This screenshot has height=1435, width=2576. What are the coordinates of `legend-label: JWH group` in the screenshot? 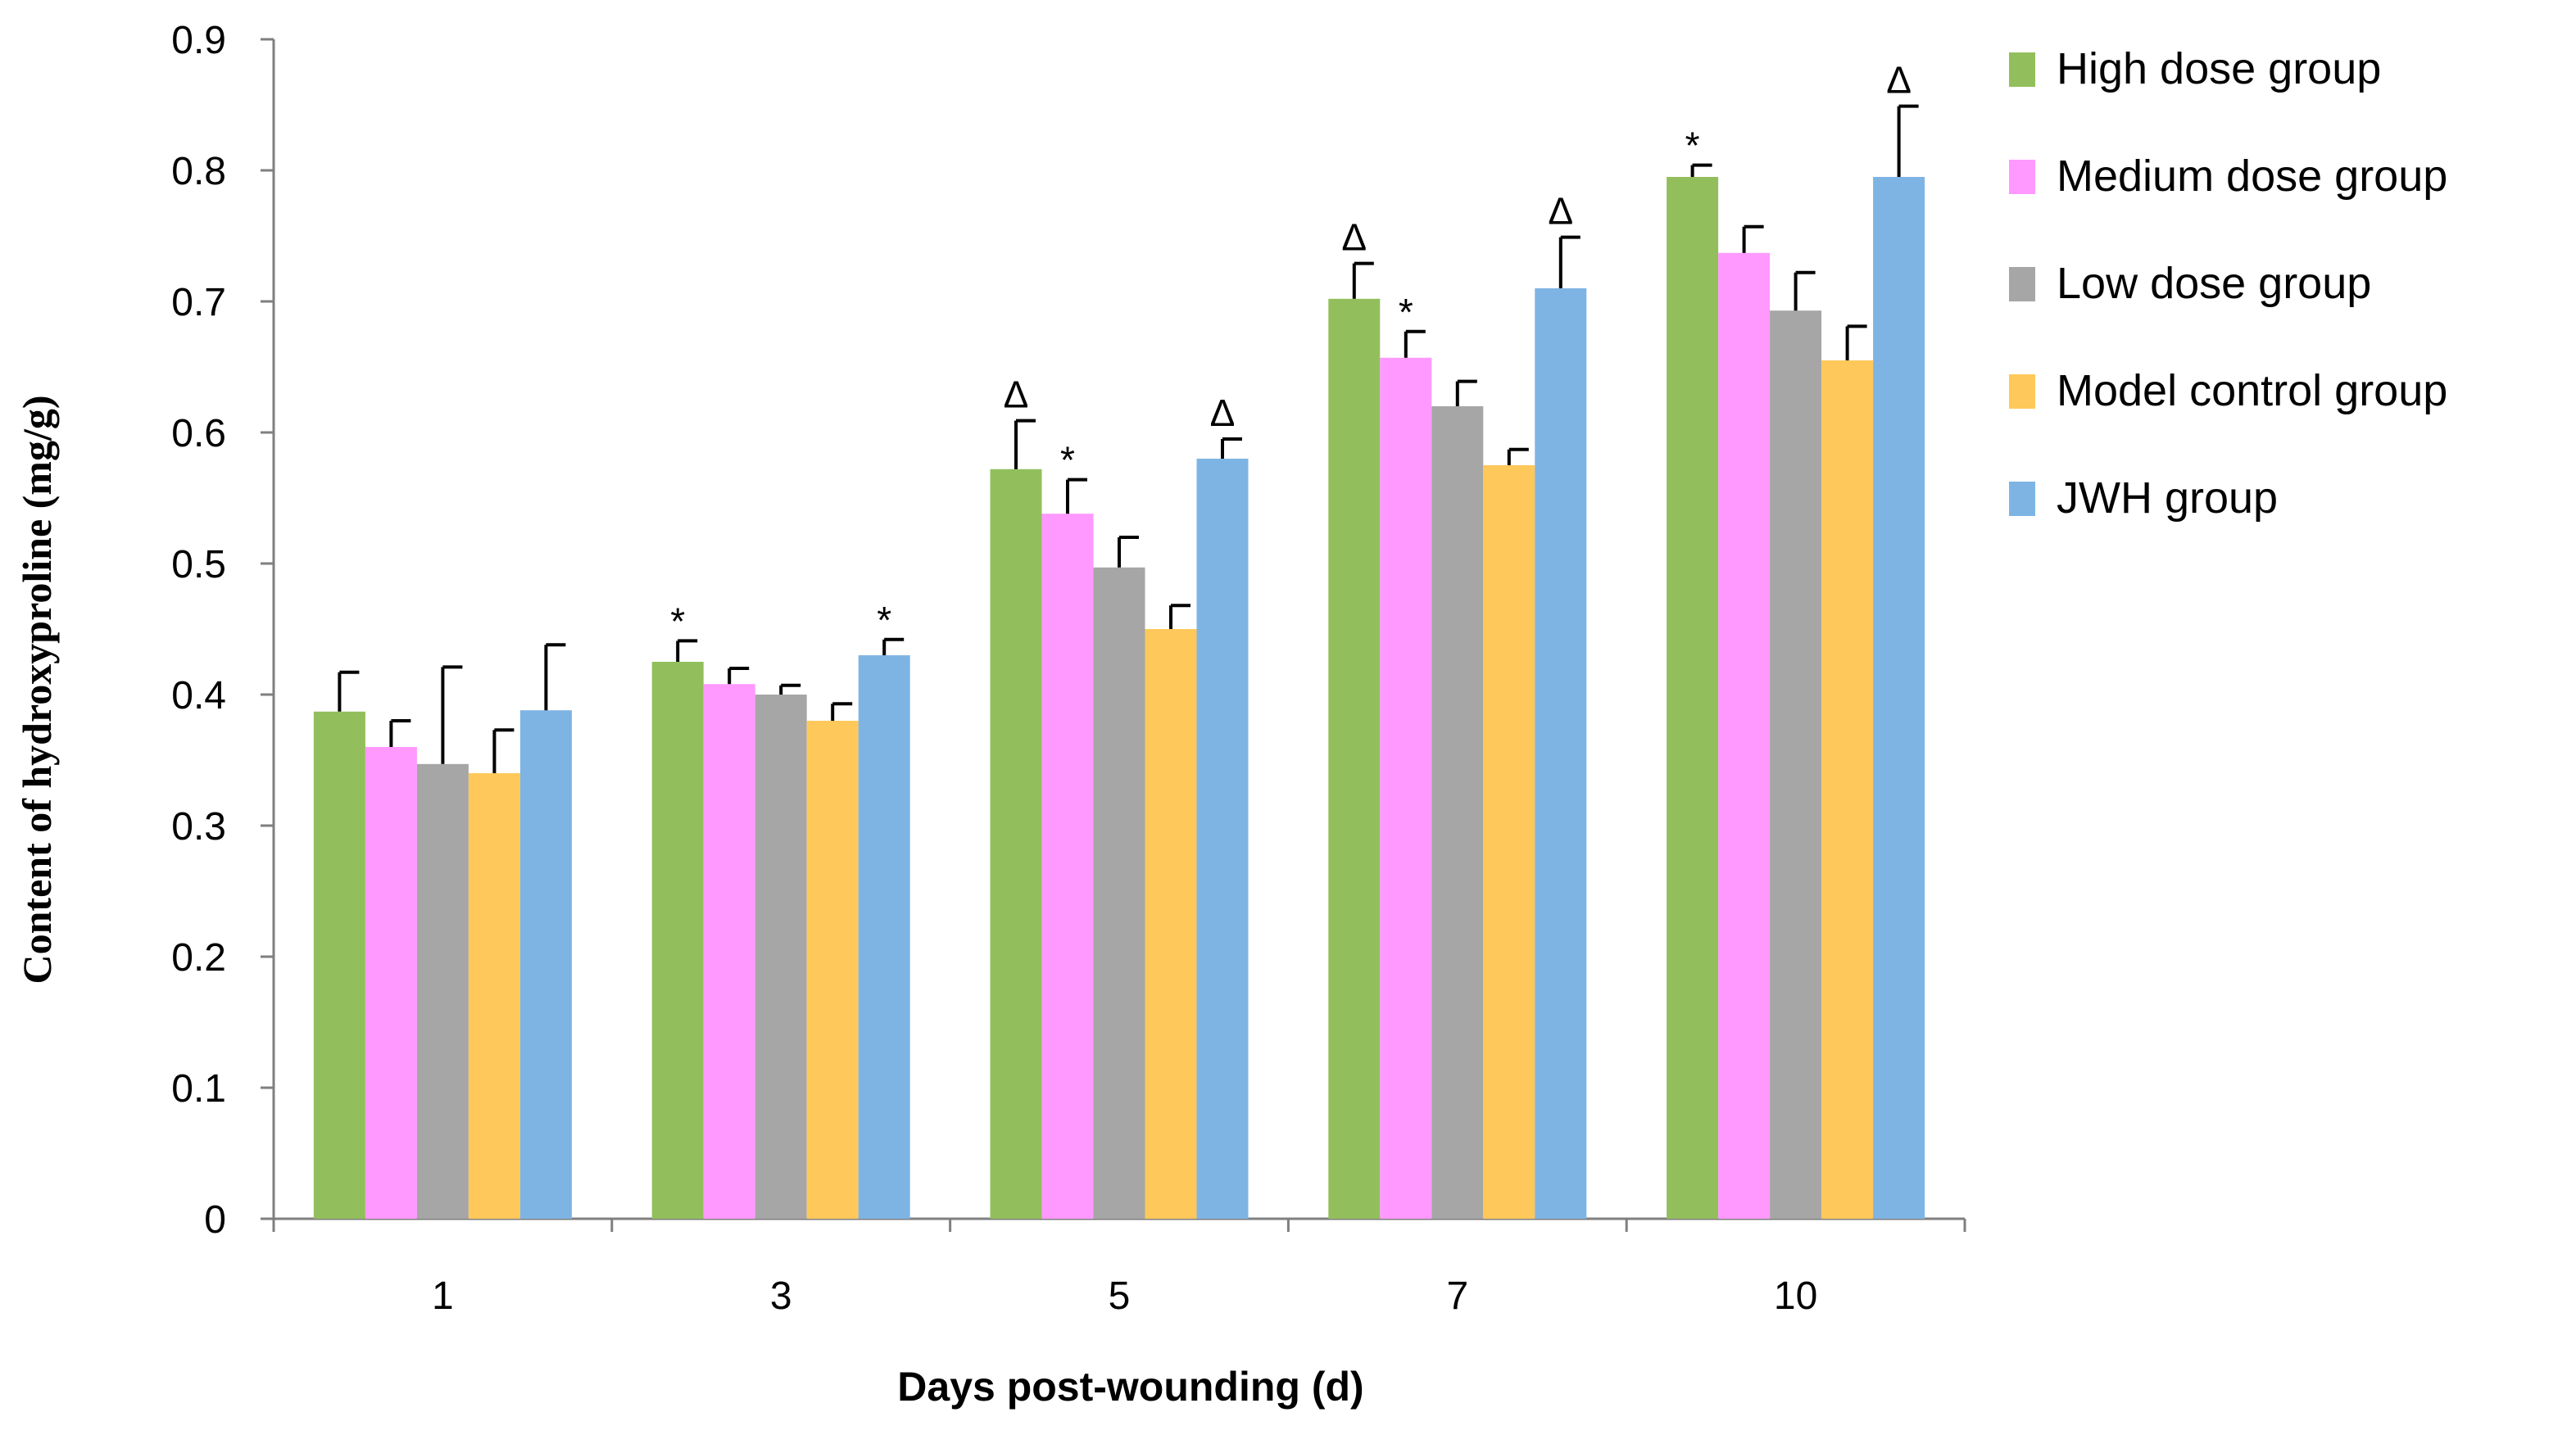 It's located at (2167, 498).